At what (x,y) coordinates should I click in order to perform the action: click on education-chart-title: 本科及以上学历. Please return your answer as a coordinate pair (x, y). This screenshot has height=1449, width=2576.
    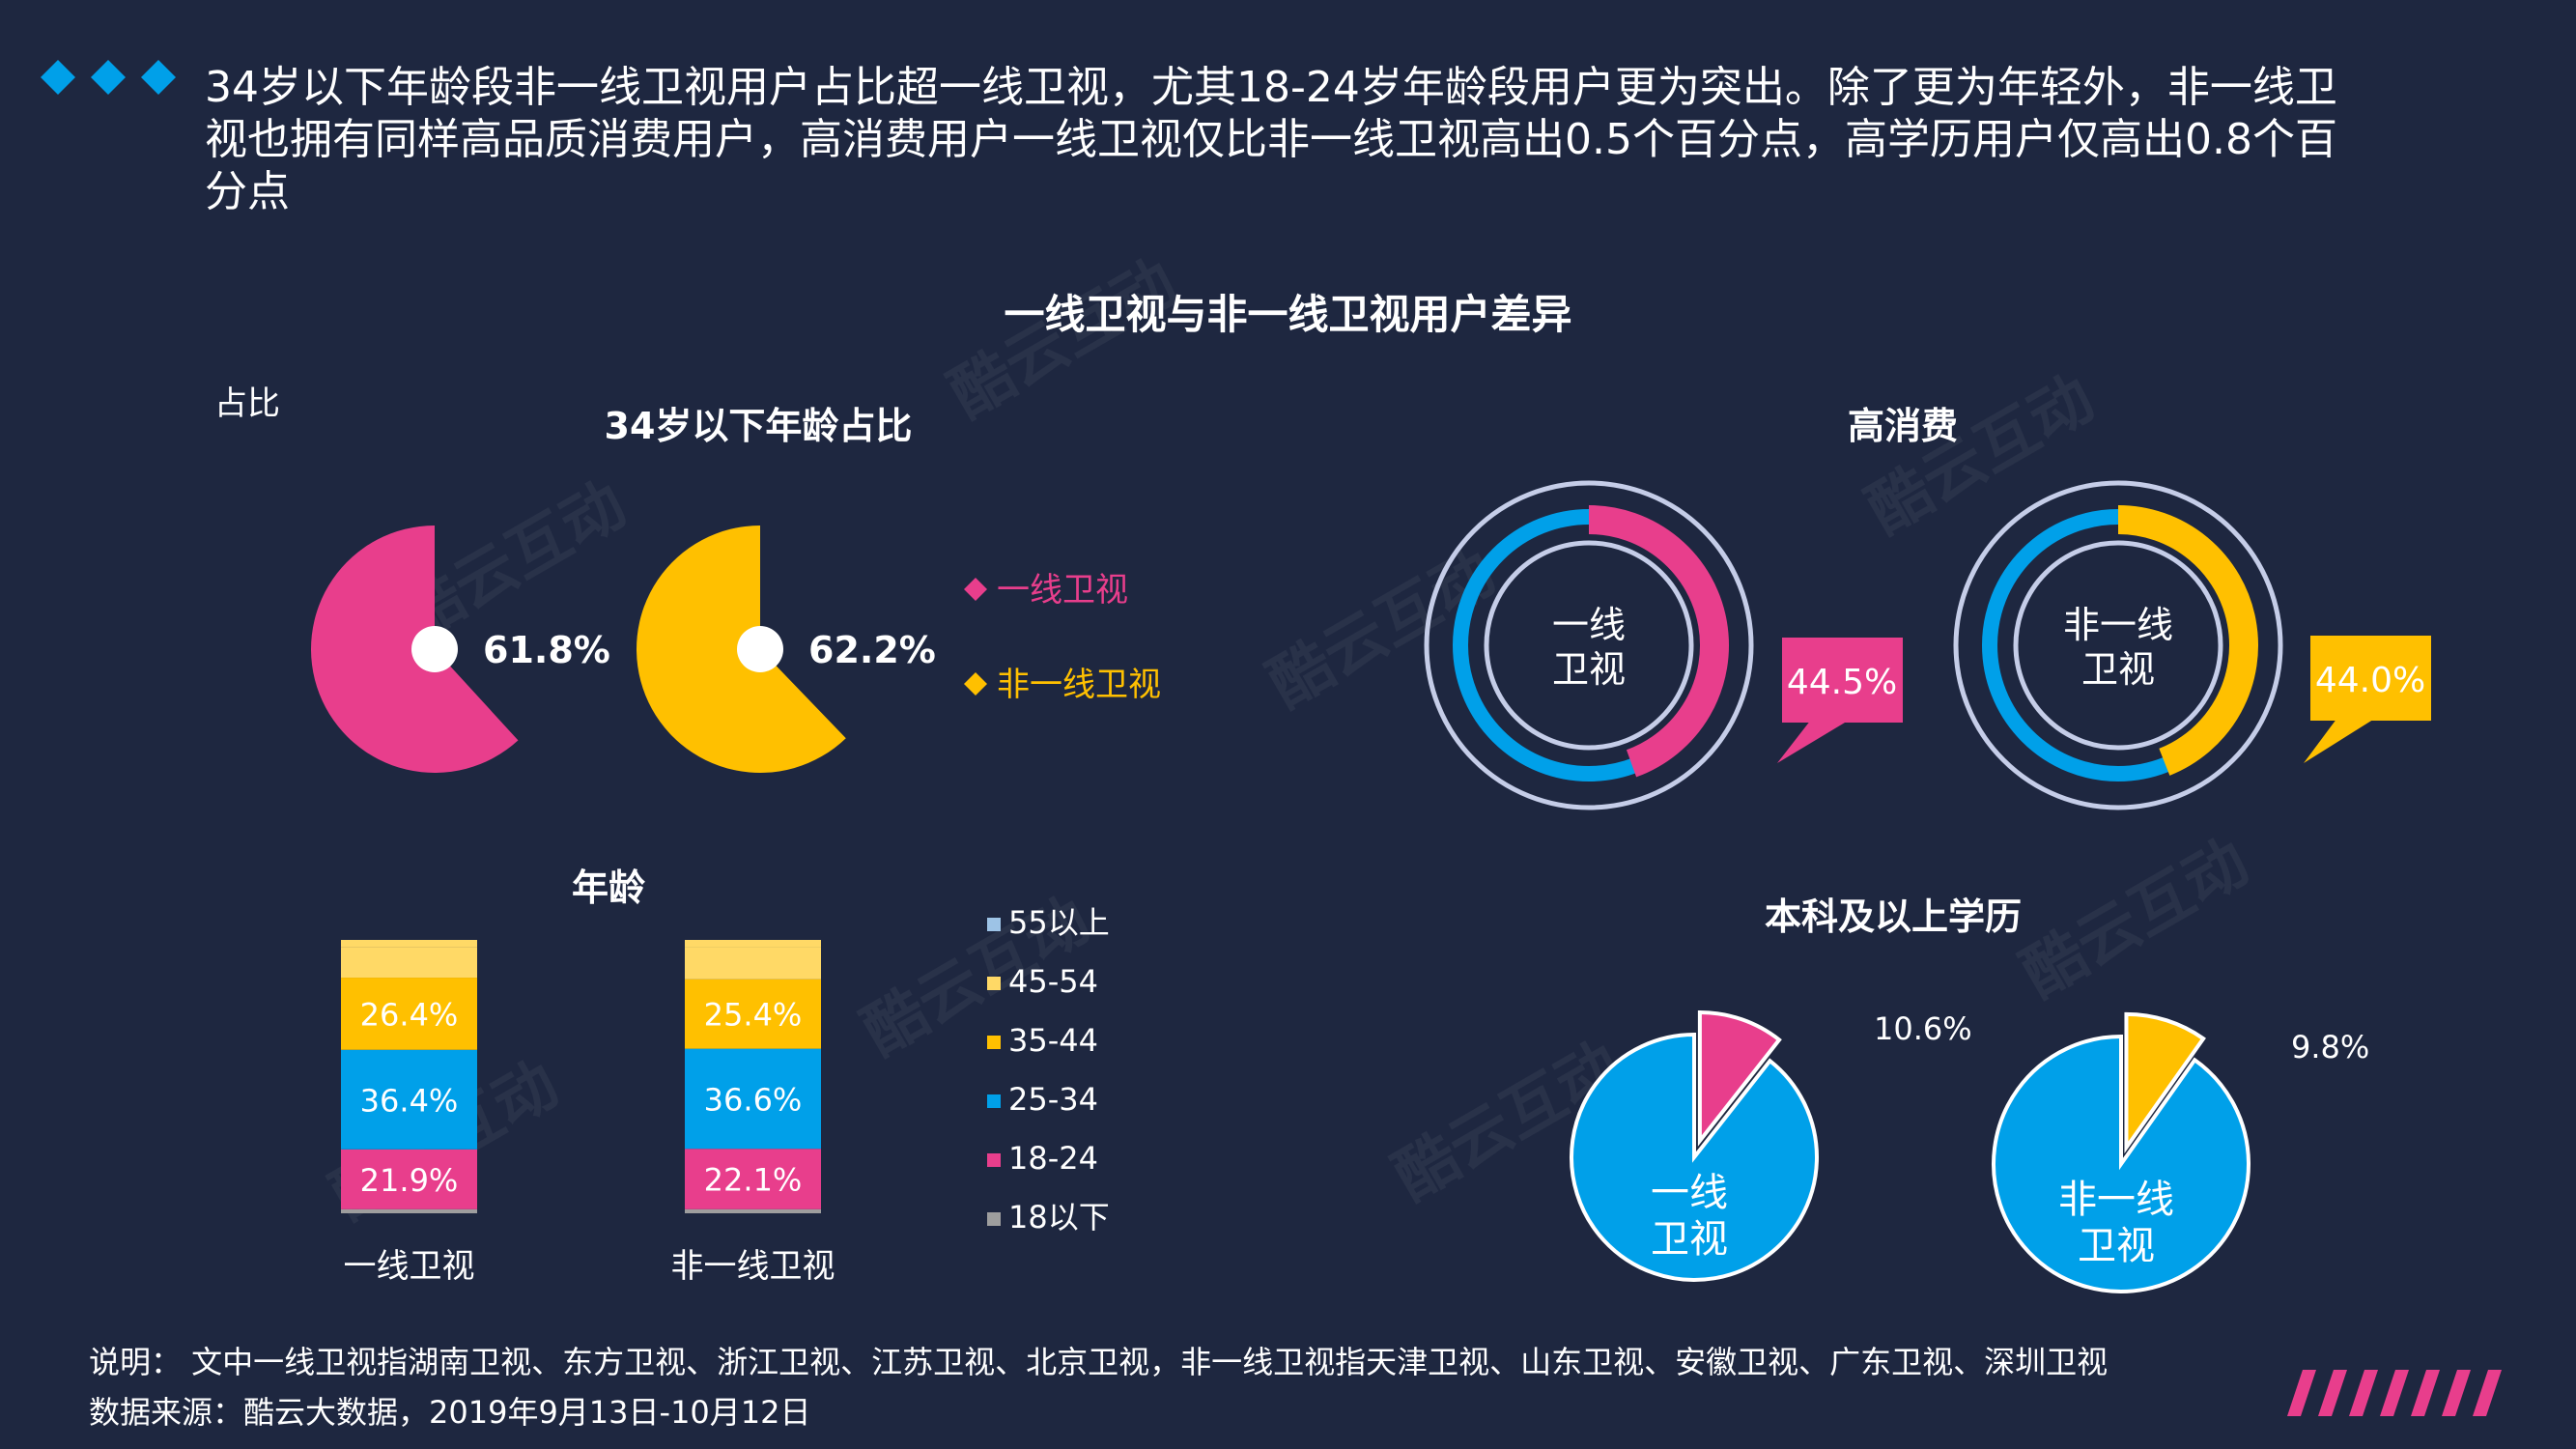
    Looking at the image, I should click on (1893, 916).